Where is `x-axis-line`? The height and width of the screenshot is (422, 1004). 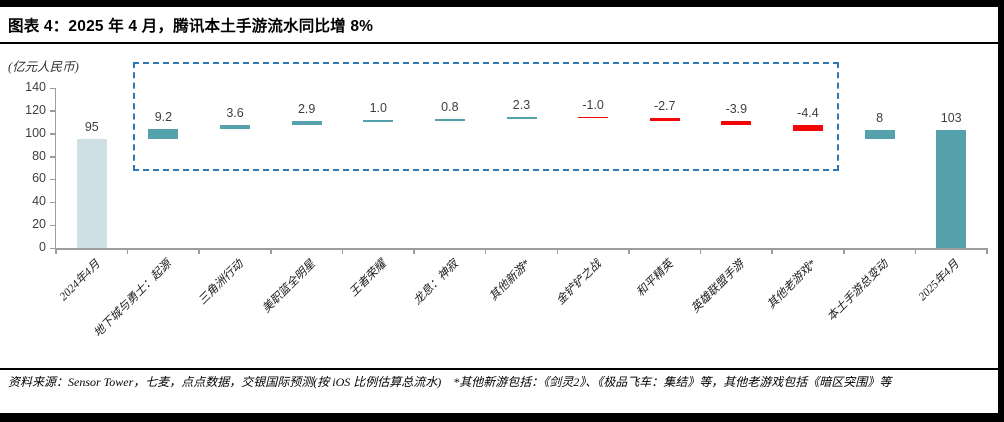 x-axis-line is located at coordinates (520, 249).